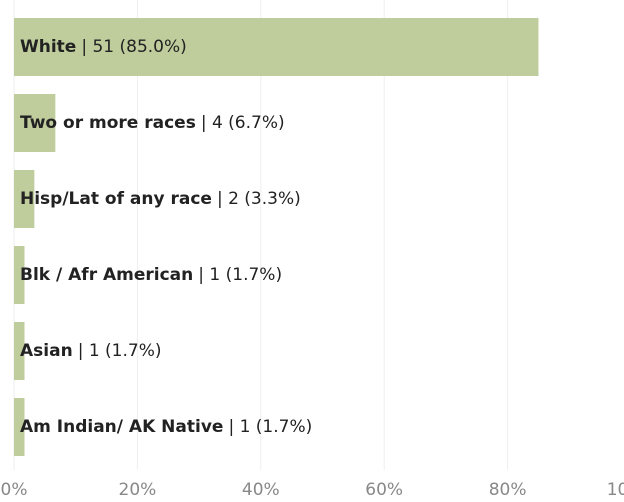 Image resolution: width=624 pixels, height=502 pixels. What do you see at coordinates (46, 351) in the screenshot?
I see `category-label: Asian` at bounding box center [46, 351].